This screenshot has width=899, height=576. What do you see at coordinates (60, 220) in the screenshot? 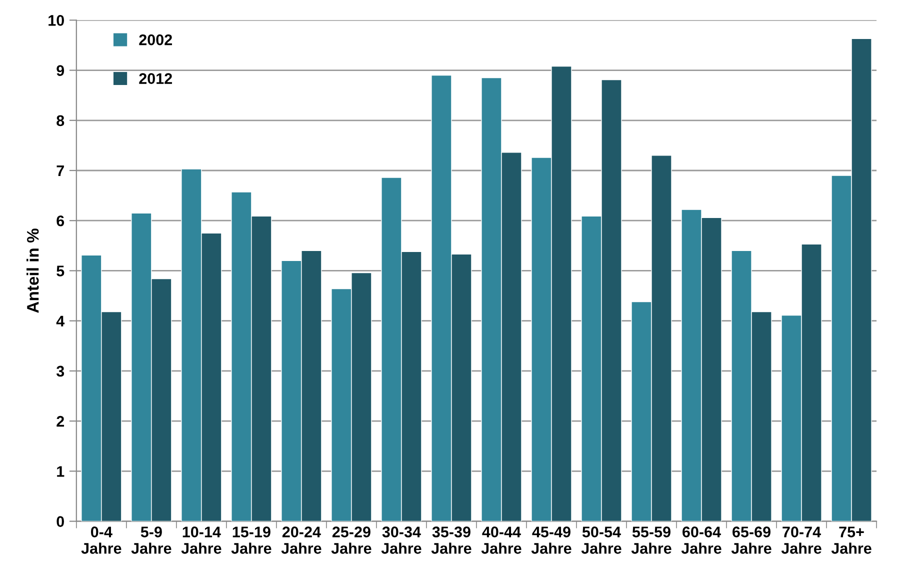
I see `y-tick-label: 6` at bounding box center [60, 220].